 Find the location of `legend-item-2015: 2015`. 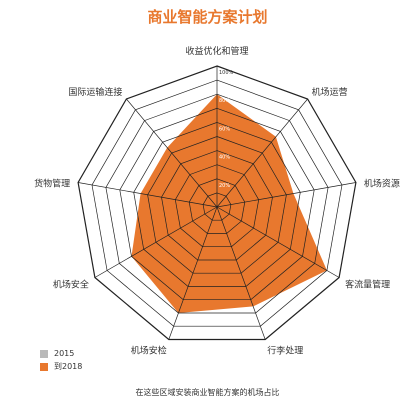

legend-item-2015: 2015 is located at coordinates (61, 353).